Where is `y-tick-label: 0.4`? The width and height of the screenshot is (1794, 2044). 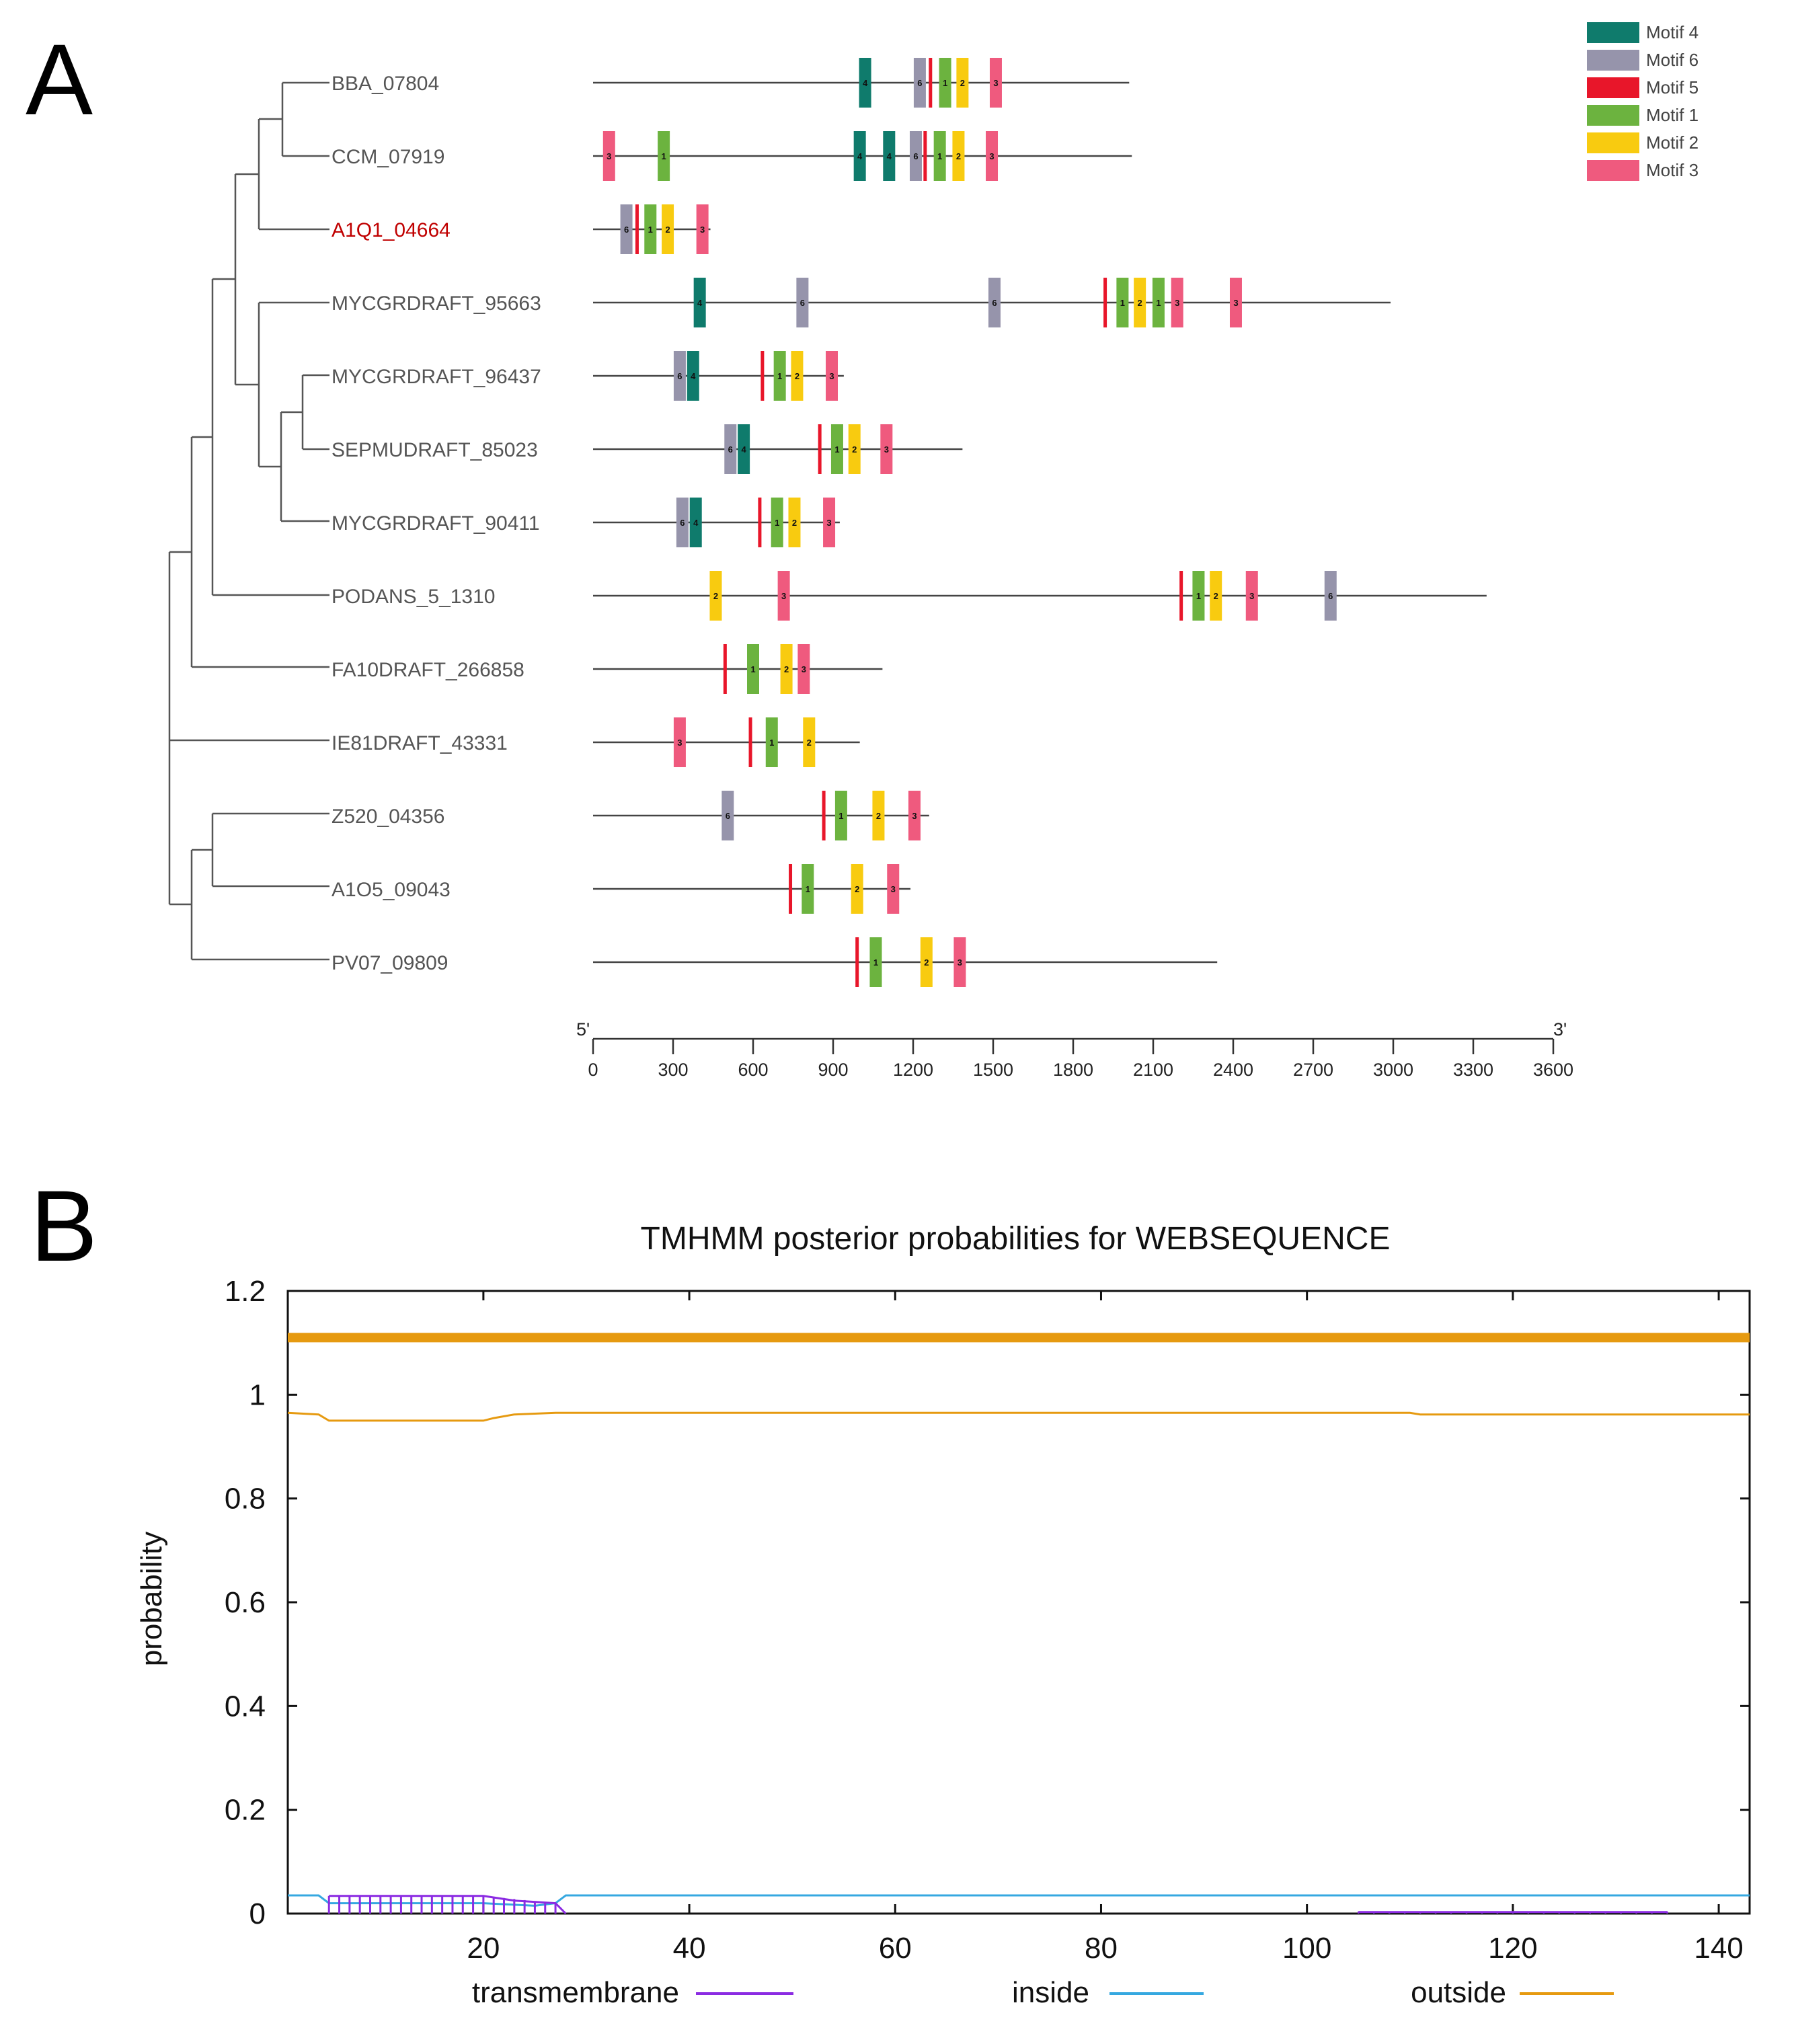
y-tick-label: 0.4 is located at coordinates (245, 1706).